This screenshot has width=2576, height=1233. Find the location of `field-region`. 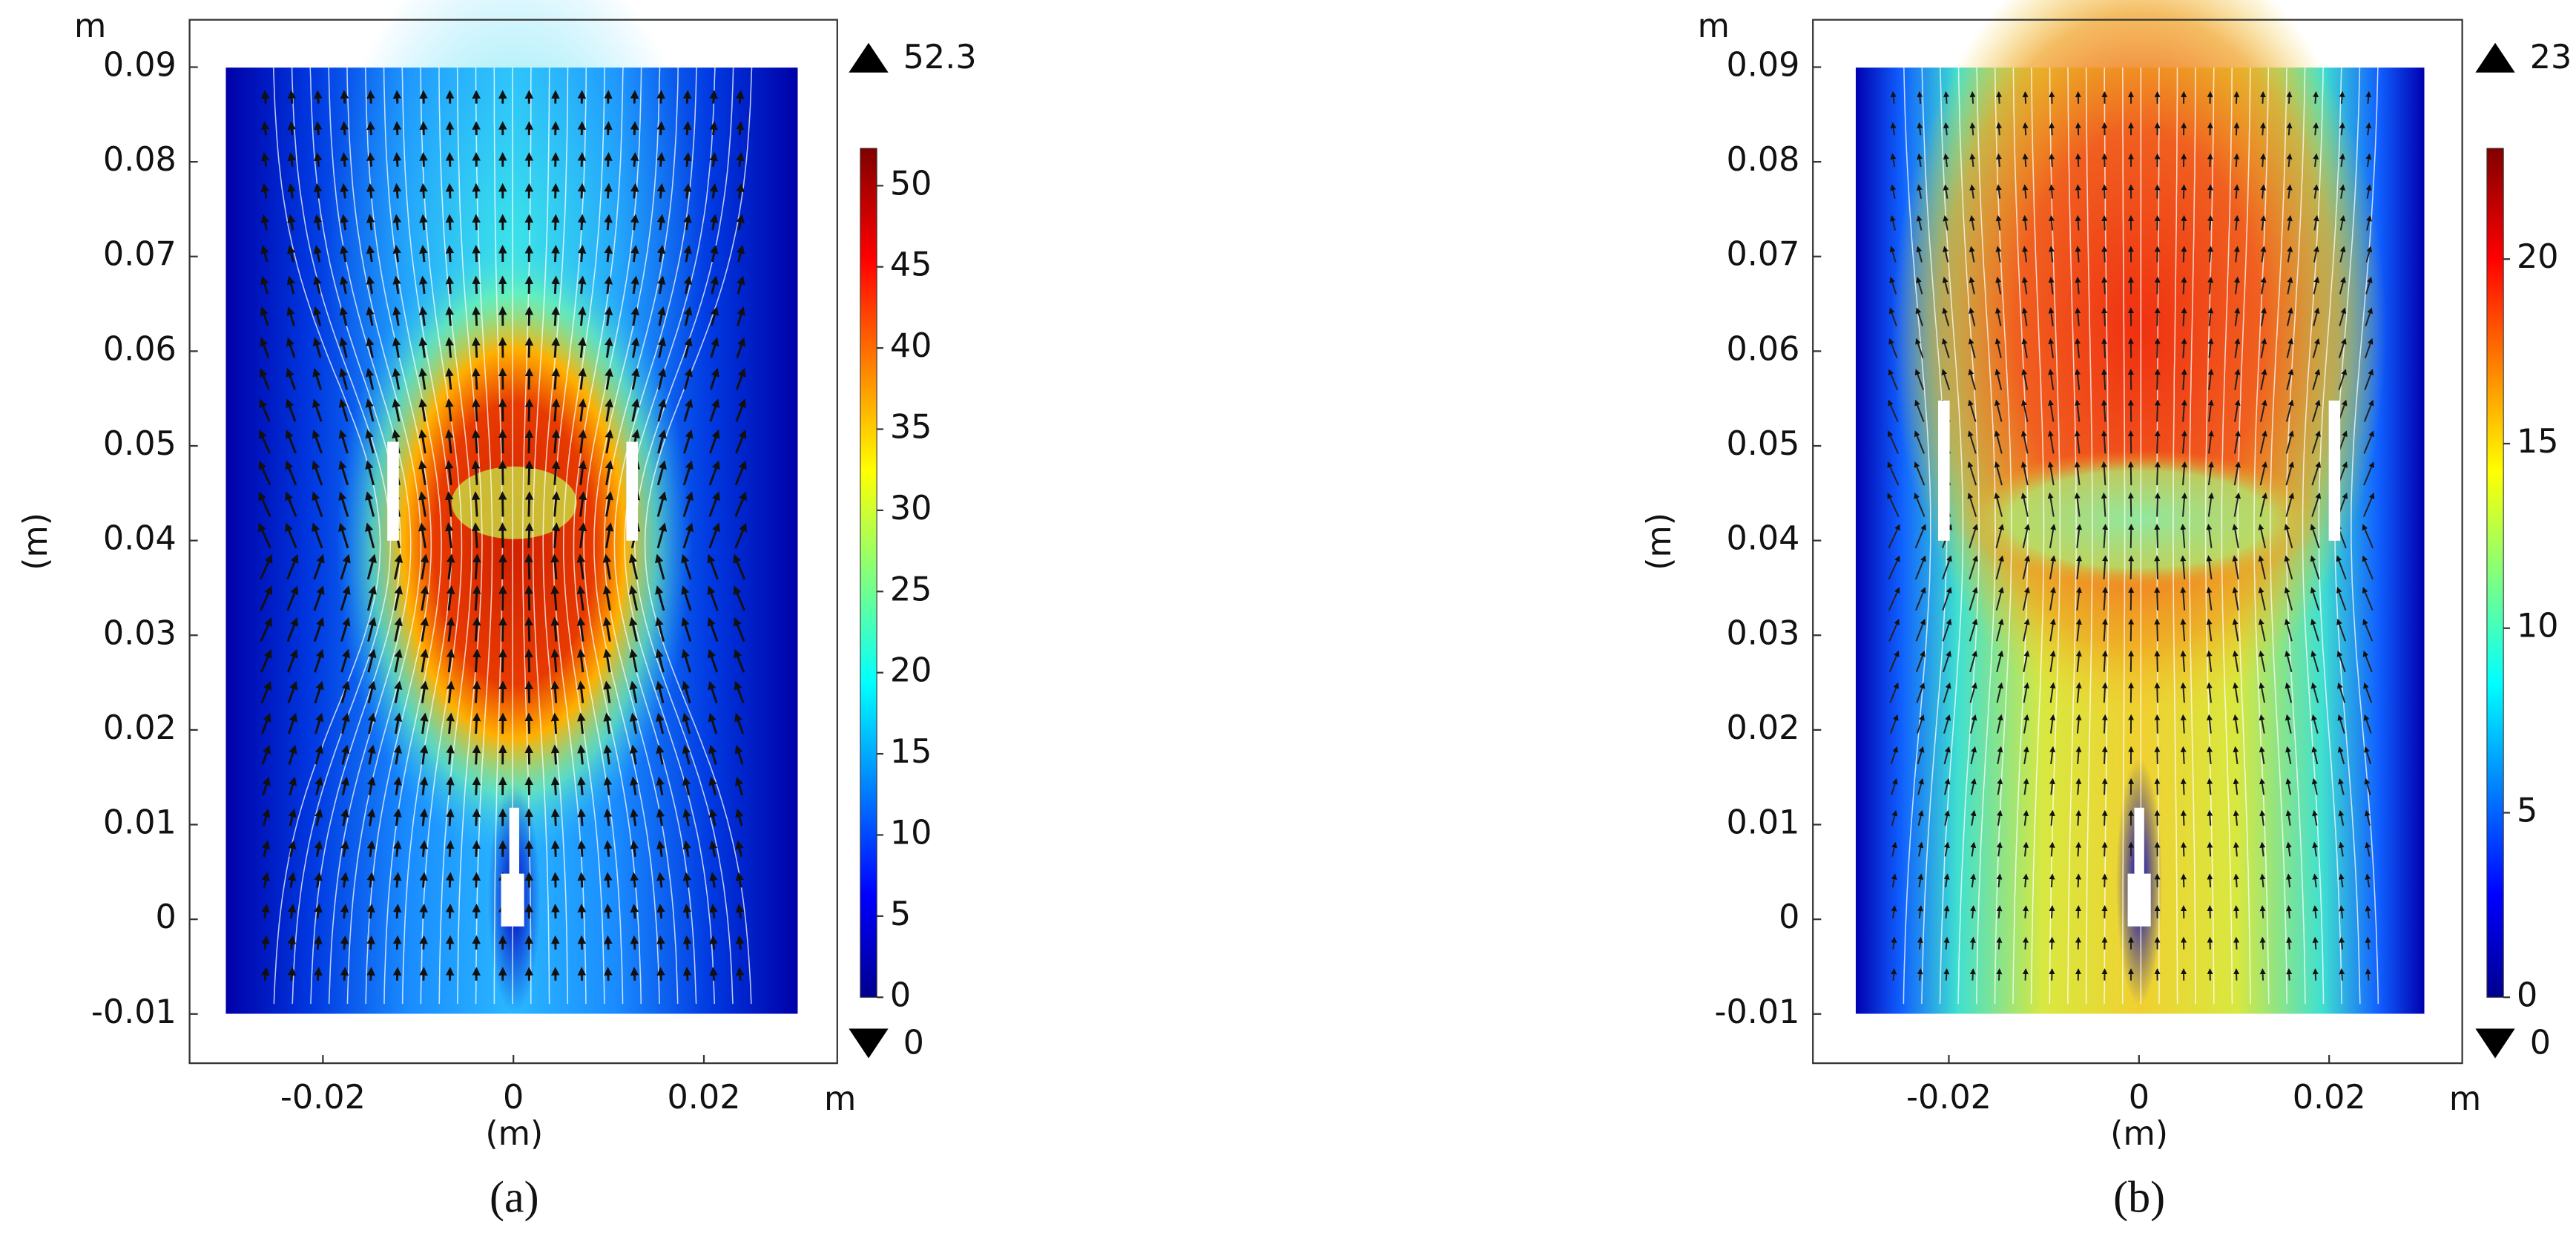

field-region is located at coordinates (514, 502).